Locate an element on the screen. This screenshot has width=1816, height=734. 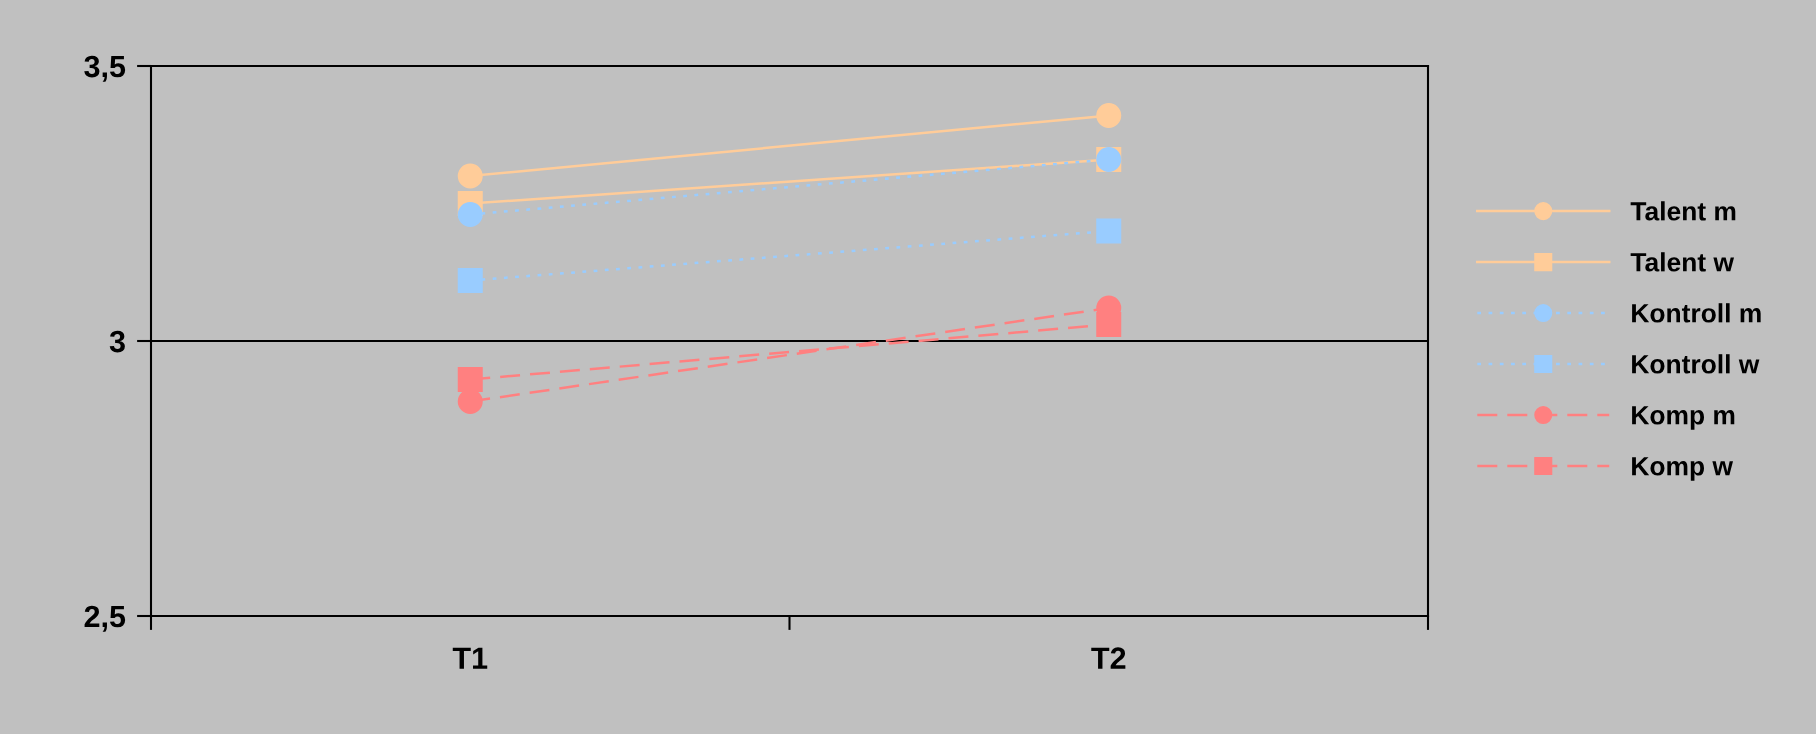
legend-label: Talent m is located at coordinates (1683, 211).